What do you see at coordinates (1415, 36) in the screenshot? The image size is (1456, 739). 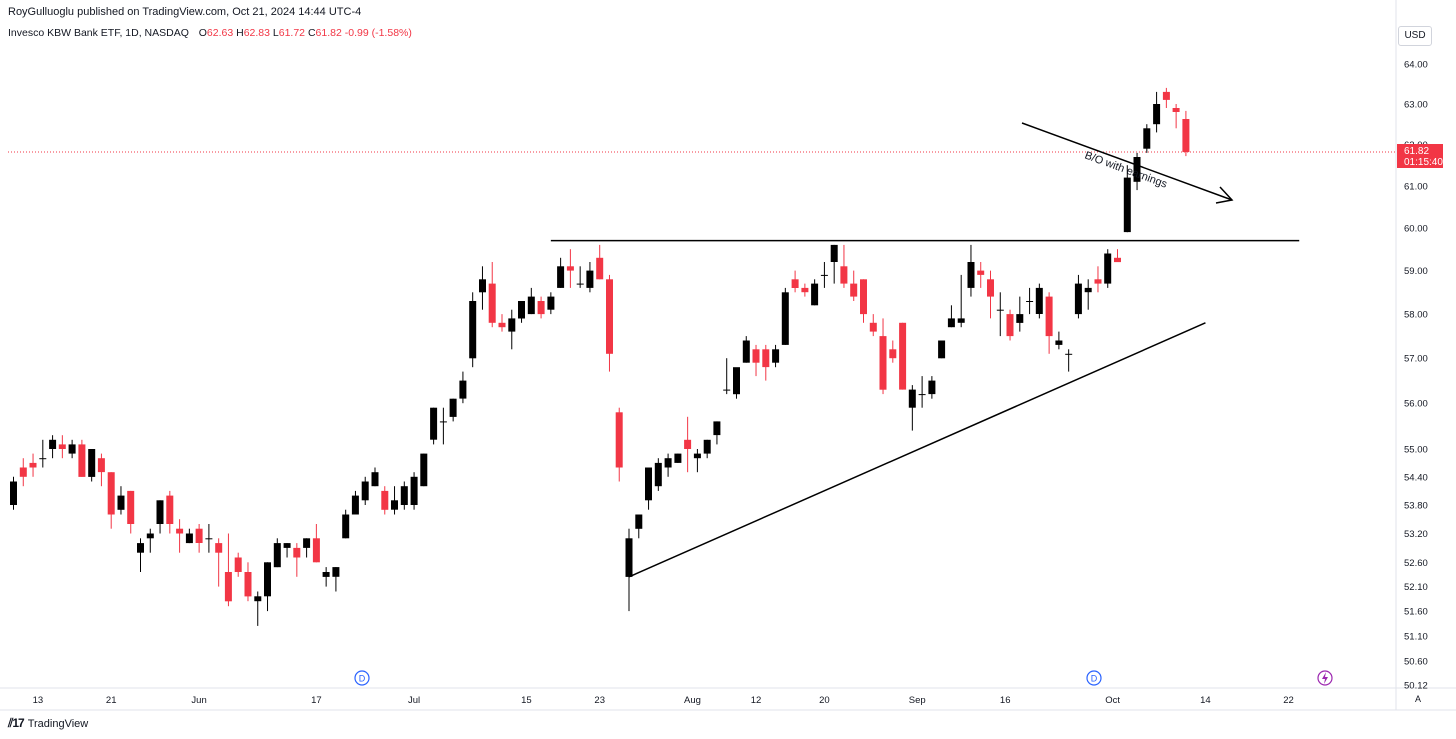 I see `currency-button: USD` at bounding box center [1415, 36].